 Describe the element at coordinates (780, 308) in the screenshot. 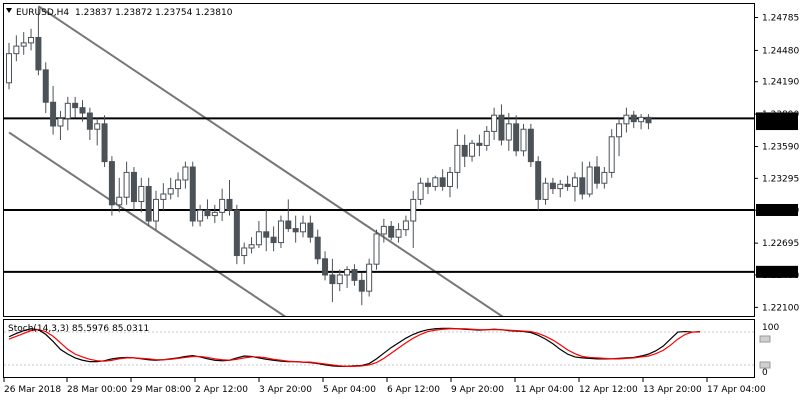

I see `price-tick-label: 1.22100` at that location.